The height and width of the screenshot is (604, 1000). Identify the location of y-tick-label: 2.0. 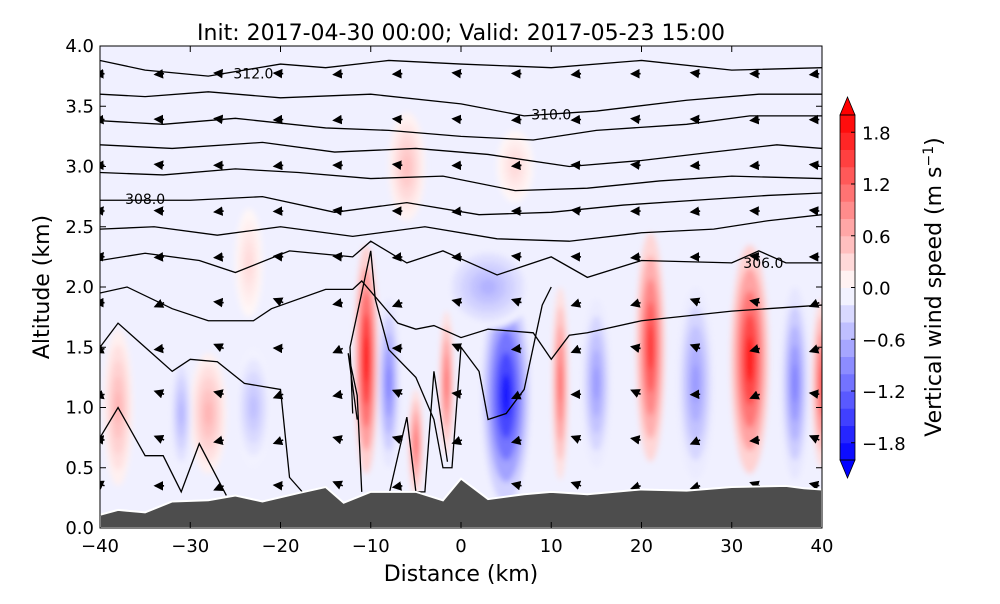
(79, 287).